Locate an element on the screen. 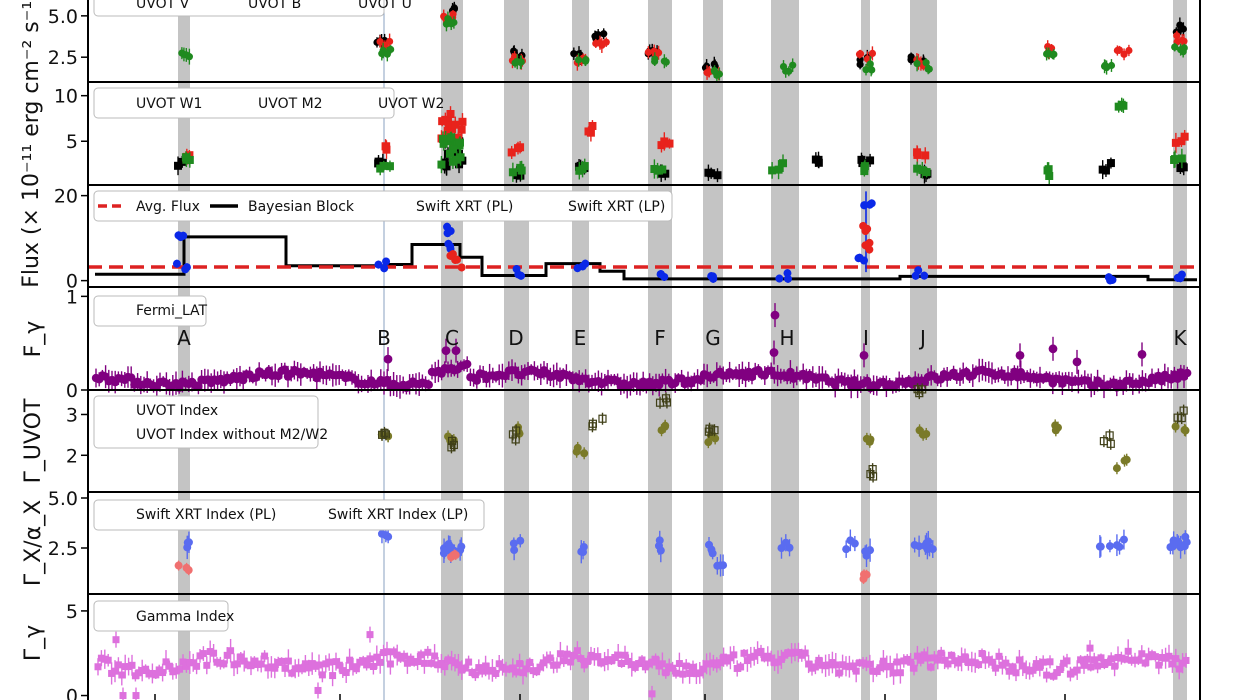 The height and width of the screenshot is (700, 1250). legend-label: UVOT U is located at coordinates (385, 6).